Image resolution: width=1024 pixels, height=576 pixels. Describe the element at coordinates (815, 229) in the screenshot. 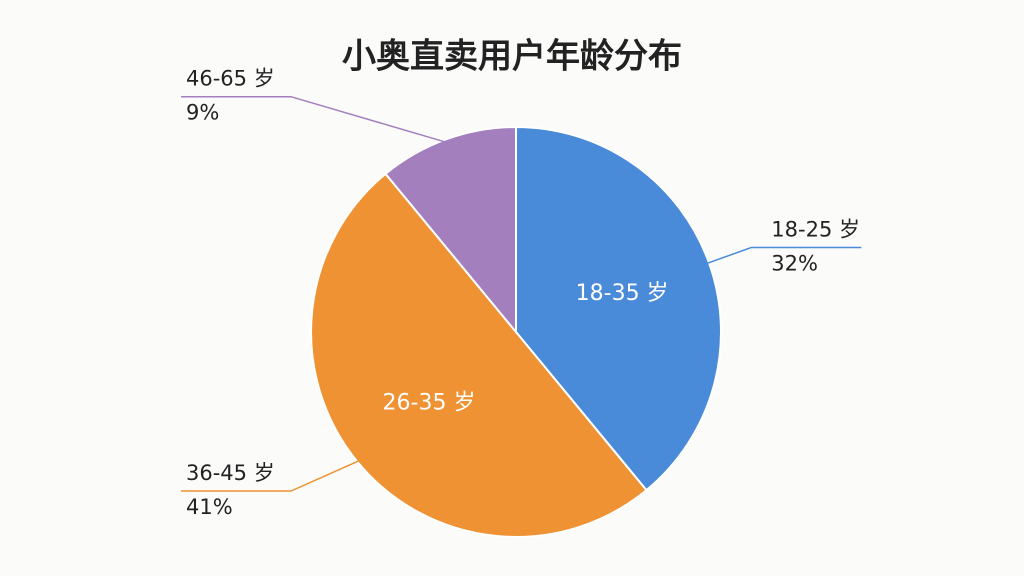

I see `legend-label: 18-25 岁` at that location.